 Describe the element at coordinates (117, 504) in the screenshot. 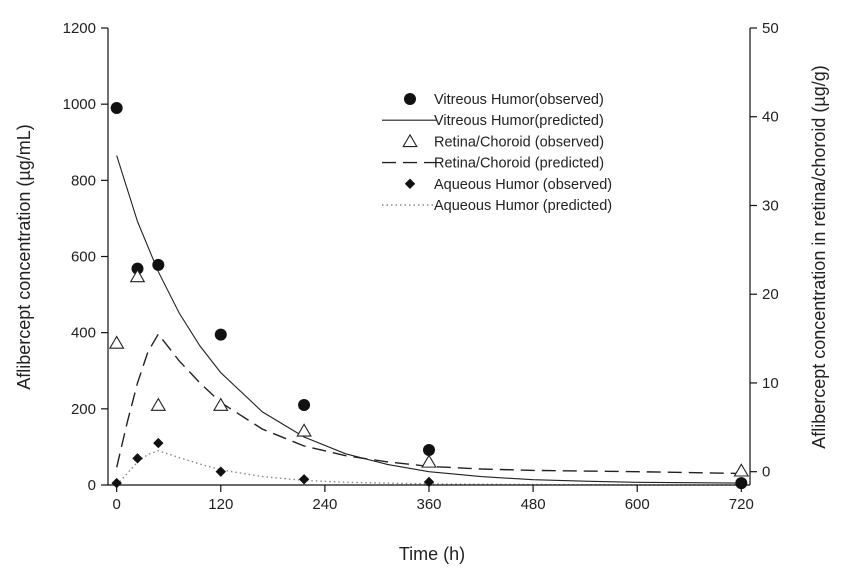

I see `x-tick-label: 0` at that location.